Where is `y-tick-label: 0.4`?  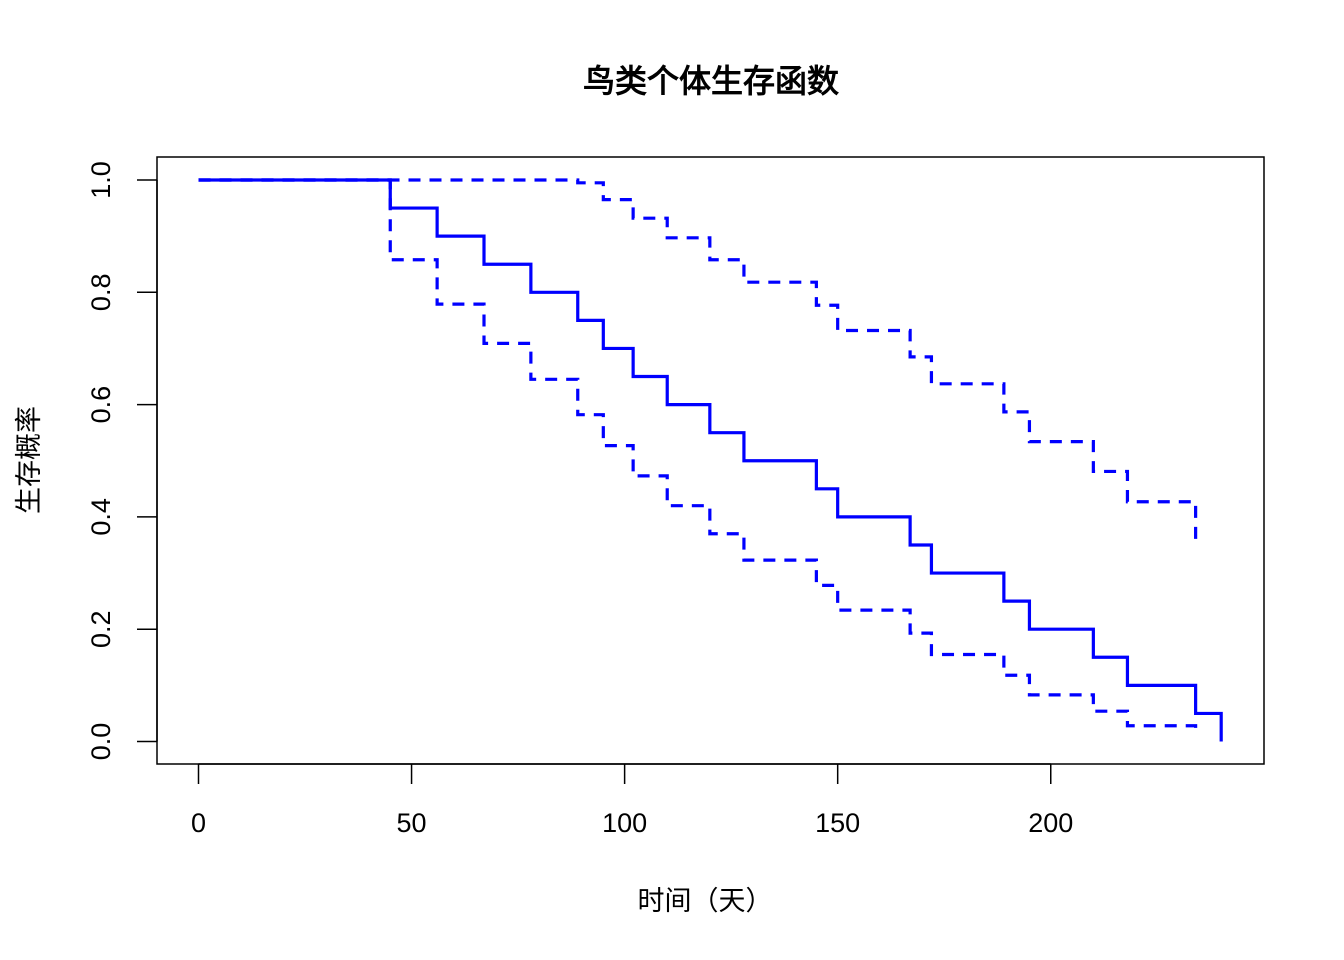 y-tick-label: 0.4 is located at coordinates (101, 517).